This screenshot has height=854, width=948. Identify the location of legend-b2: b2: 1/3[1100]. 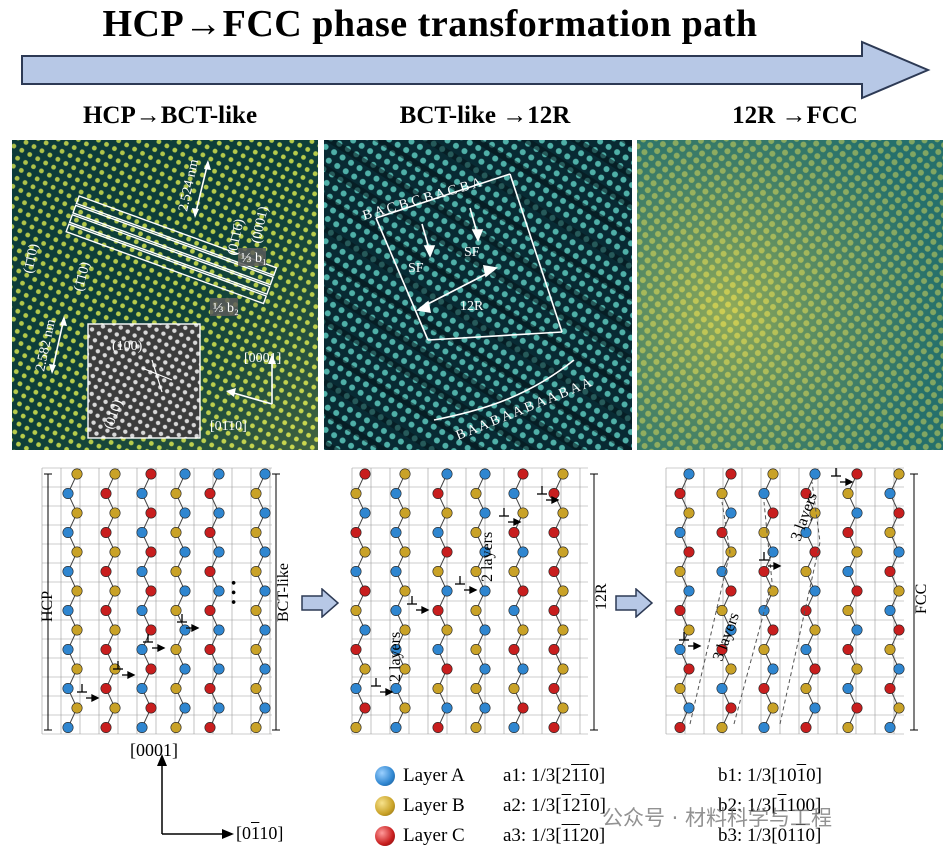
(770, 805).